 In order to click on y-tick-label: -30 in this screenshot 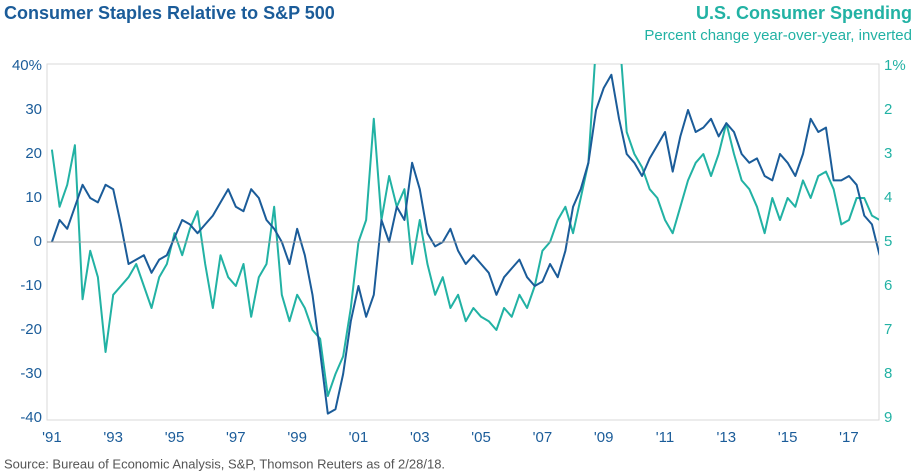, I will do `click(31, 373)`.